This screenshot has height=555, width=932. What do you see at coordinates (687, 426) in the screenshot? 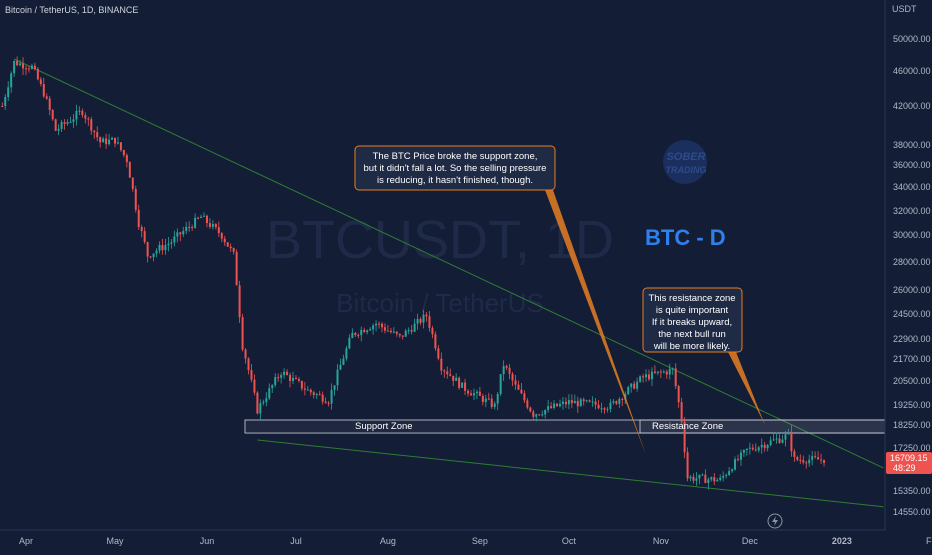
I see `resistance-zone-label: Resistance Zone` at bounding box center [687, 426].